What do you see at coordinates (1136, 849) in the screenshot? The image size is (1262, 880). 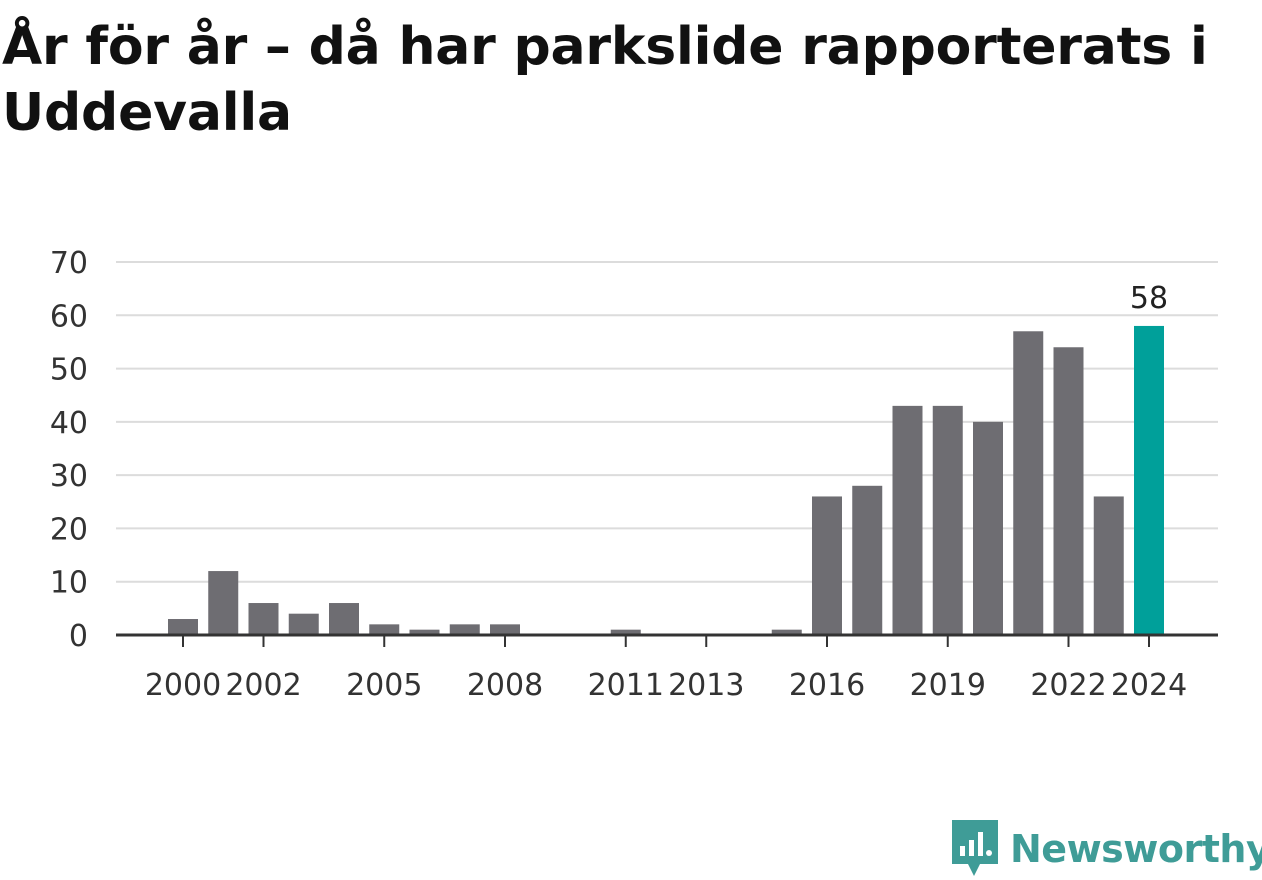 I see `brand-name: Newsworthy` at bounding box center [1136, 849].